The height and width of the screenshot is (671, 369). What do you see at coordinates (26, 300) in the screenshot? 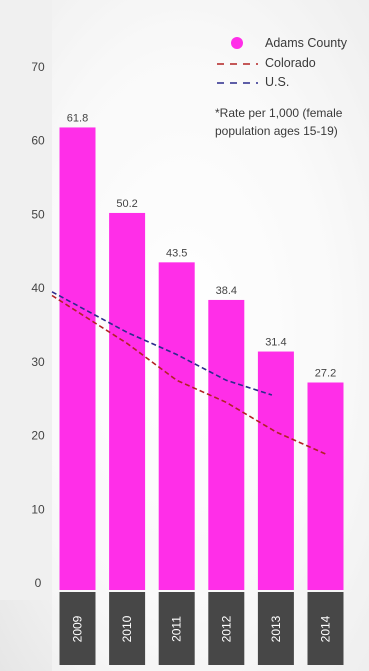
I see `y-axis-panel` at bounding box center [26, 300].